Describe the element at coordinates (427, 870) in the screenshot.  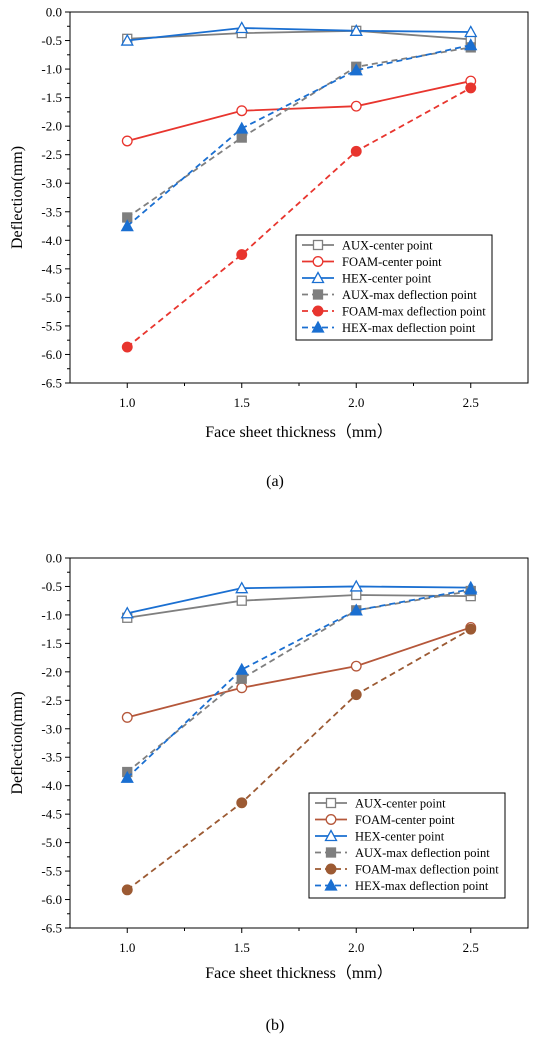
I see `legend-label: FOAM-max deflection point` at that location.